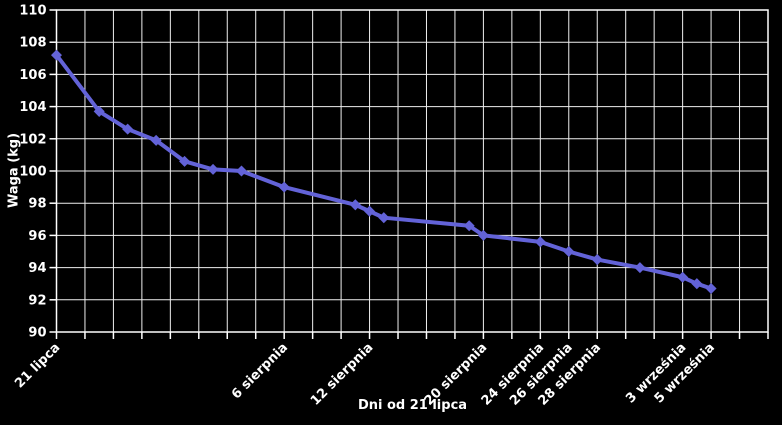  Describe the element at coordinates (37, 236) in the screenshot. I see `y-tick-label: 96` at that location.